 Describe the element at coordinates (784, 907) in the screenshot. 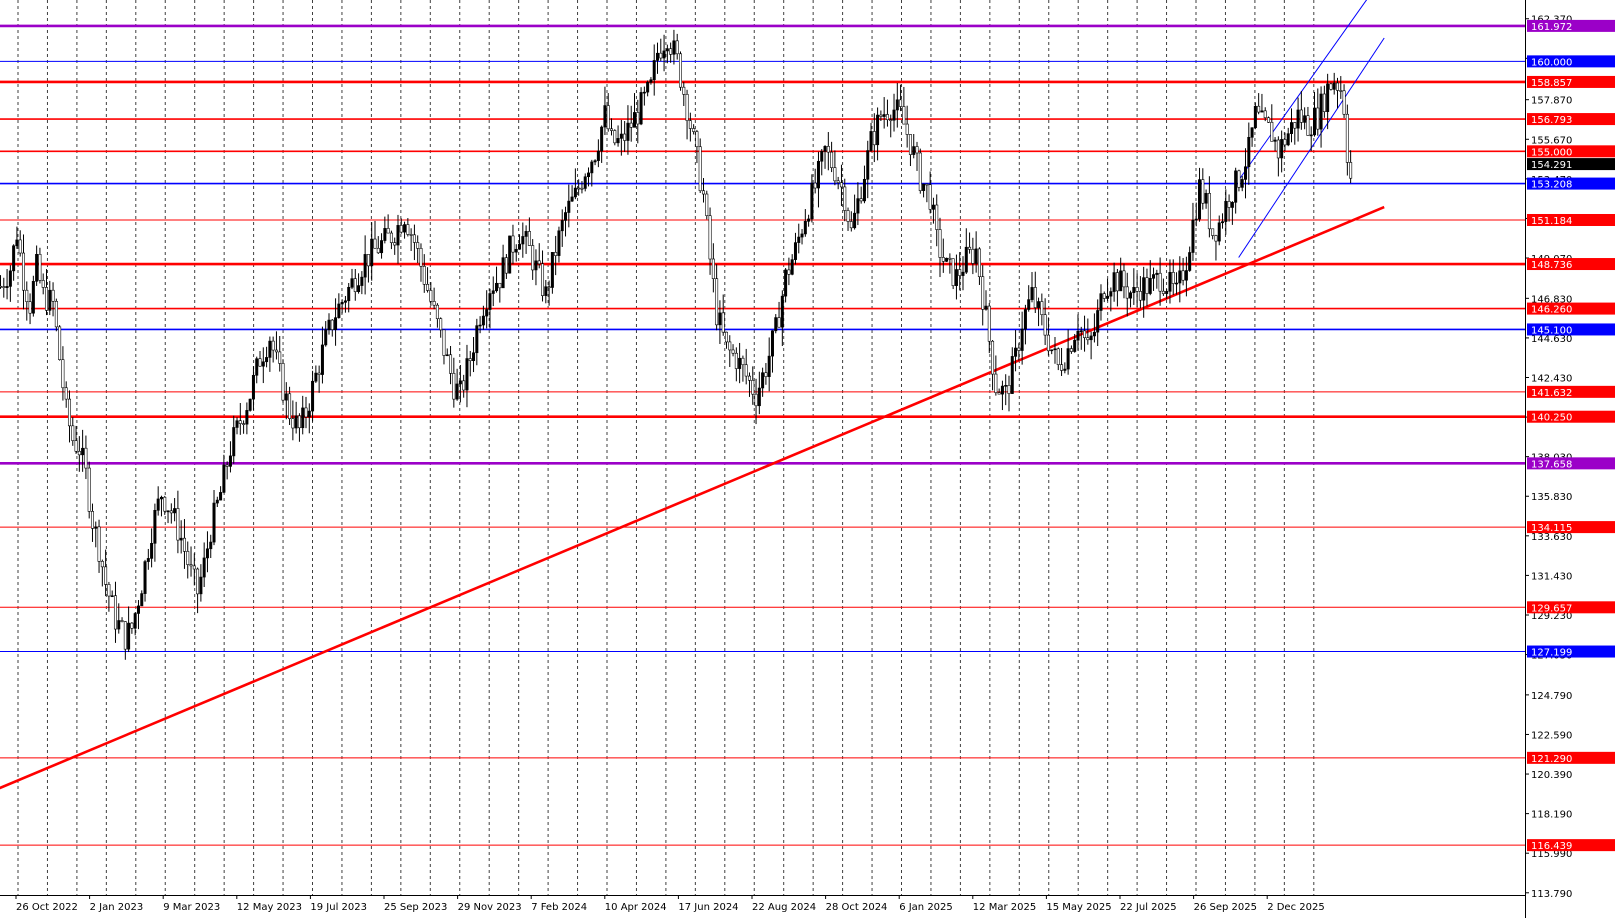

I see `time-tick-label: 22 Aug 2024` at that location.